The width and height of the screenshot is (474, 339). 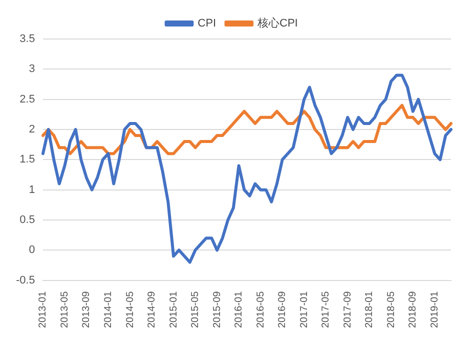 What do you see at coordinates (130, 309) in the screenshot?
I see `x-tick-label: 2014-05` at bounding box center [130, 309].